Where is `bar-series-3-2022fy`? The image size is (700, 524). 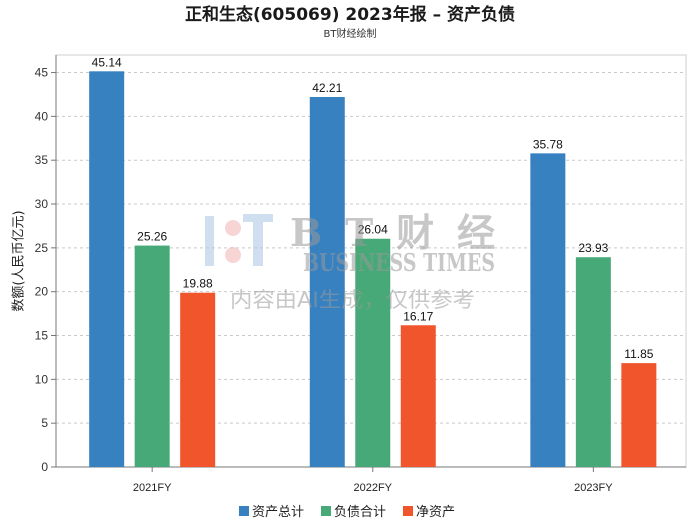 bar-series-3-2022fy is located at coordinates (418, 396).